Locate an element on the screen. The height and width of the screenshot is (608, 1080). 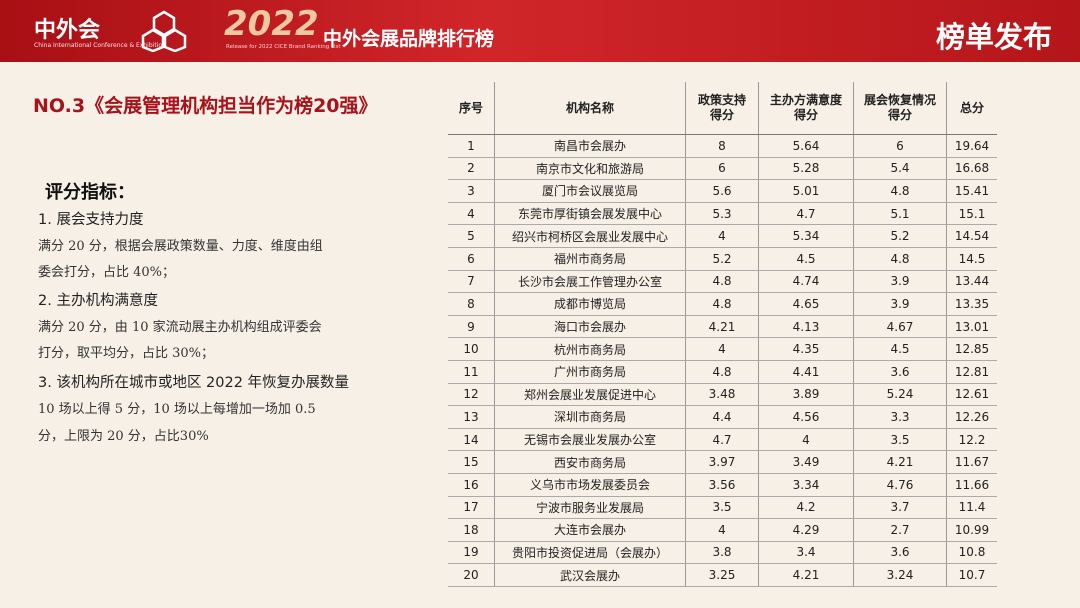
criteria-title: 评分指标： is located at coordinates (90, 192).